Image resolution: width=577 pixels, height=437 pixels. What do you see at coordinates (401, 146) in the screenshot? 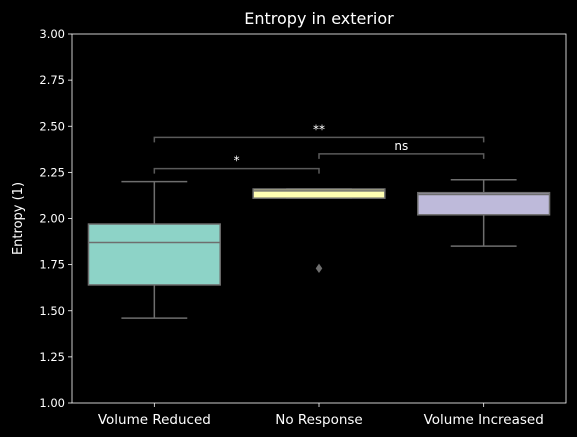
I see `significance-label: ns` at bounding box center [401, 146].